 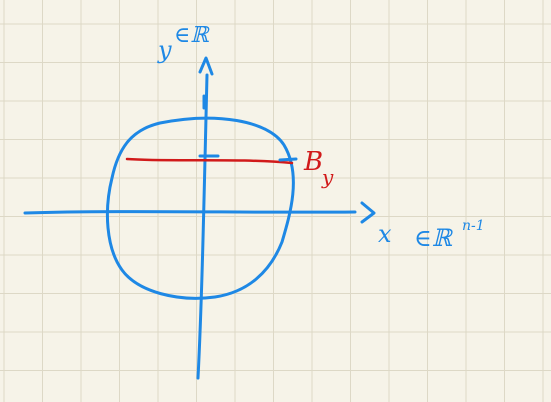 What do you see at coordinates (192, 35) in the screenshot?
I see `y-axis-space-label: ∈ℝ` at bounding box center [192, 35].